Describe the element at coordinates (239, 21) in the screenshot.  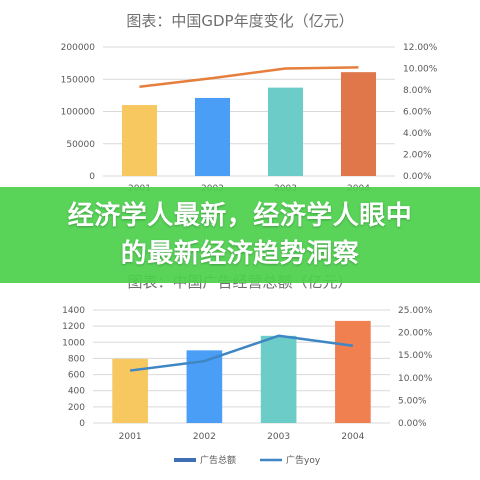
I see `chart-title: 图表：中国GDP年度变化（亿元）` at that location.